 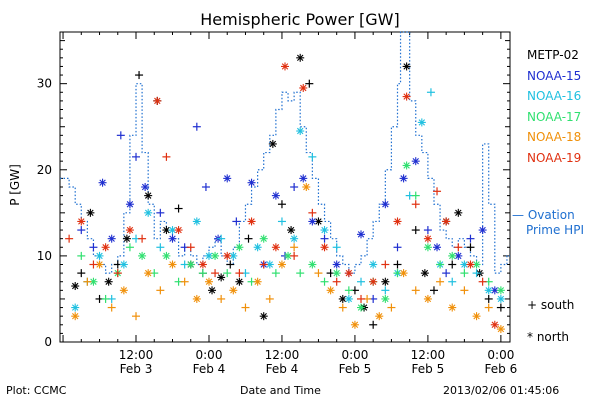 What do you see at coordinates (44, 256) in the screenshot?
I see `y-tick-label: 10` at bounding box center [44, 256].